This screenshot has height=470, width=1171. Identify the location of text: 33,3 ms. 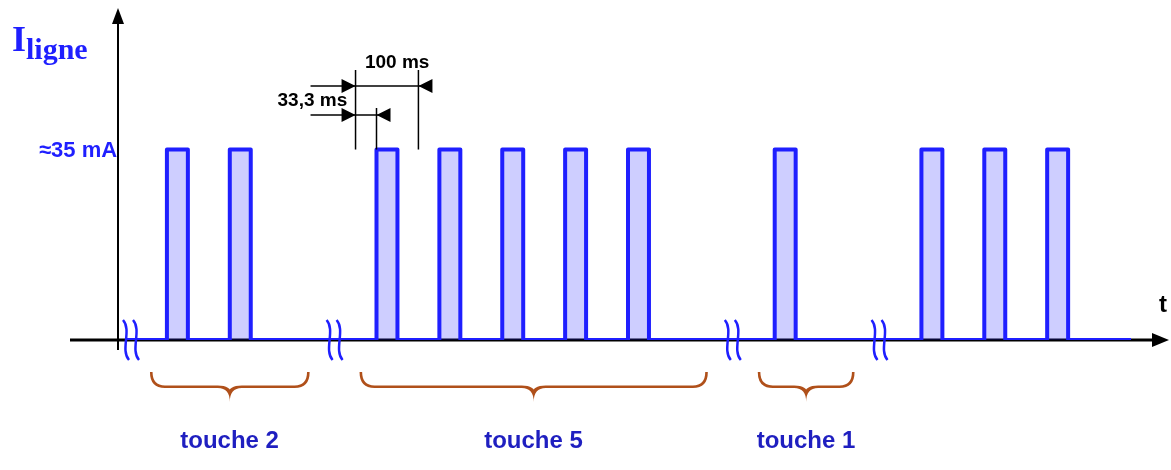
(312, 100).